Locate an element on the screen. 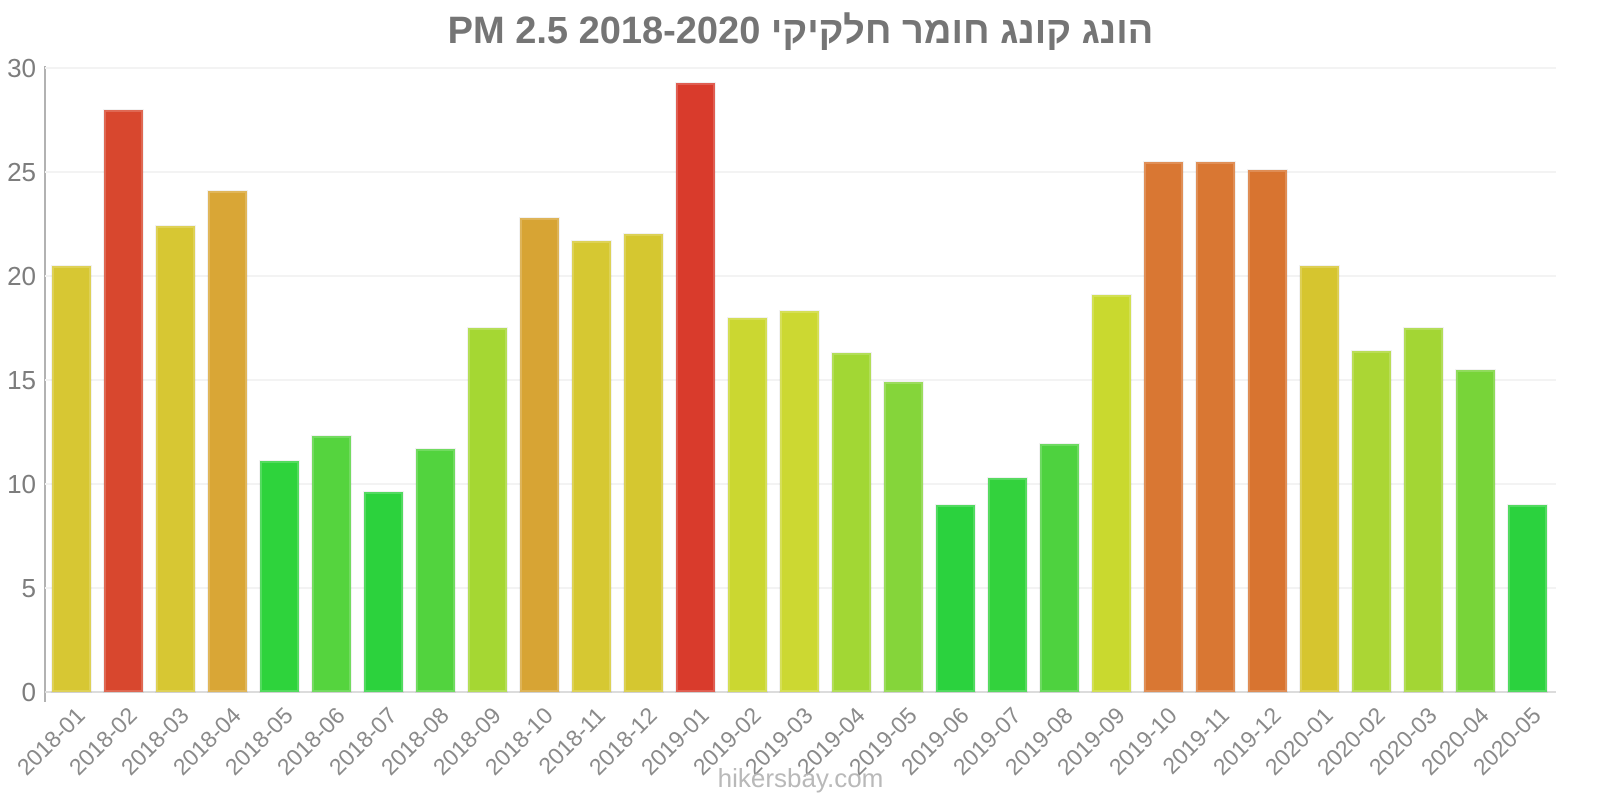  y-axis-tick-label: 15 is located at coordinates (21, 380).